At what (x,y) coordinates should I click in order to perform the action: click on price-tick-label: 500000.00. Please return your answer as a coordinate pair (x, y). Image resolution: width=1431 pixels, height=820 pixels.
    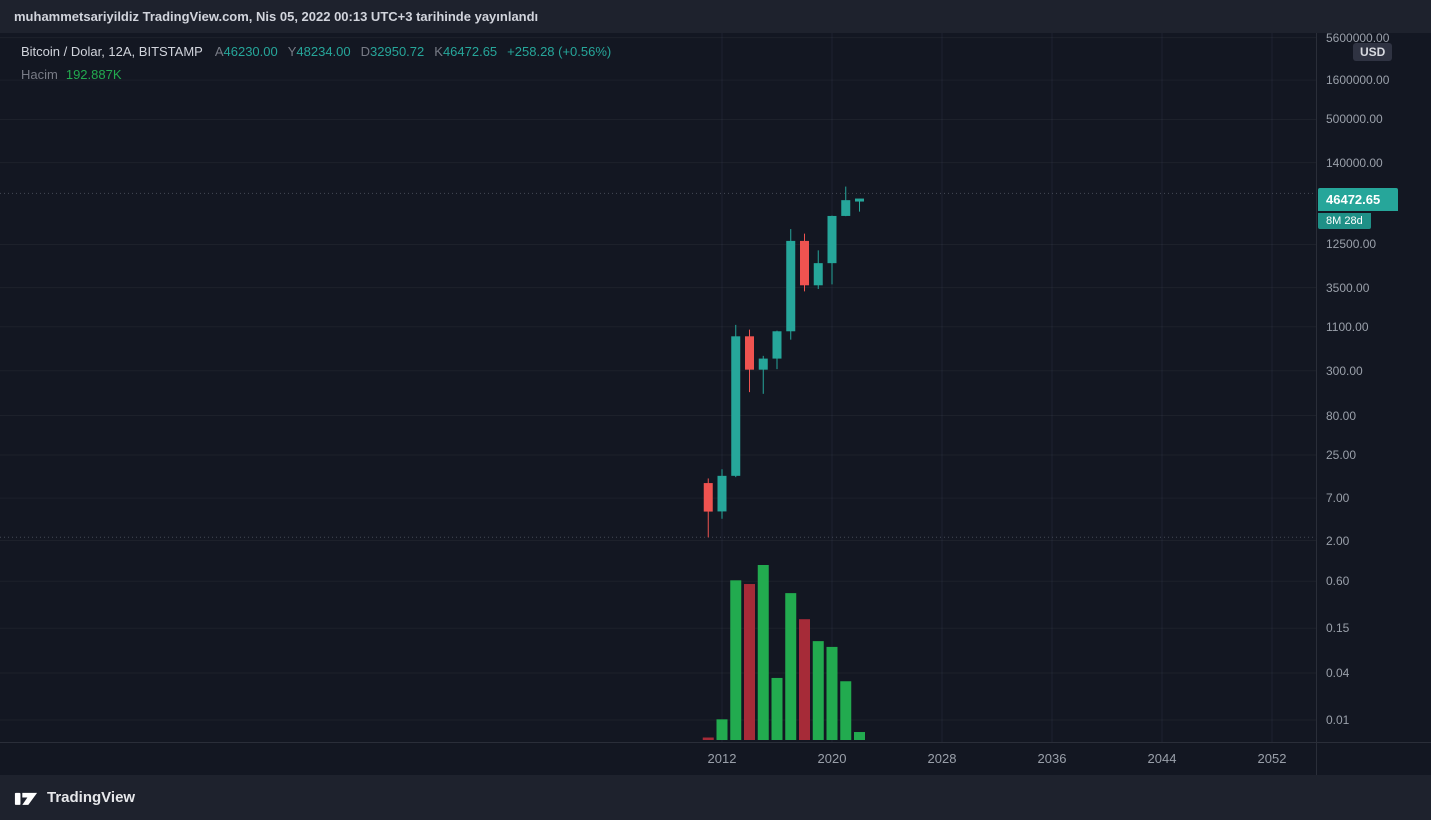
    Looking at the image, I should click on (1354, 119).